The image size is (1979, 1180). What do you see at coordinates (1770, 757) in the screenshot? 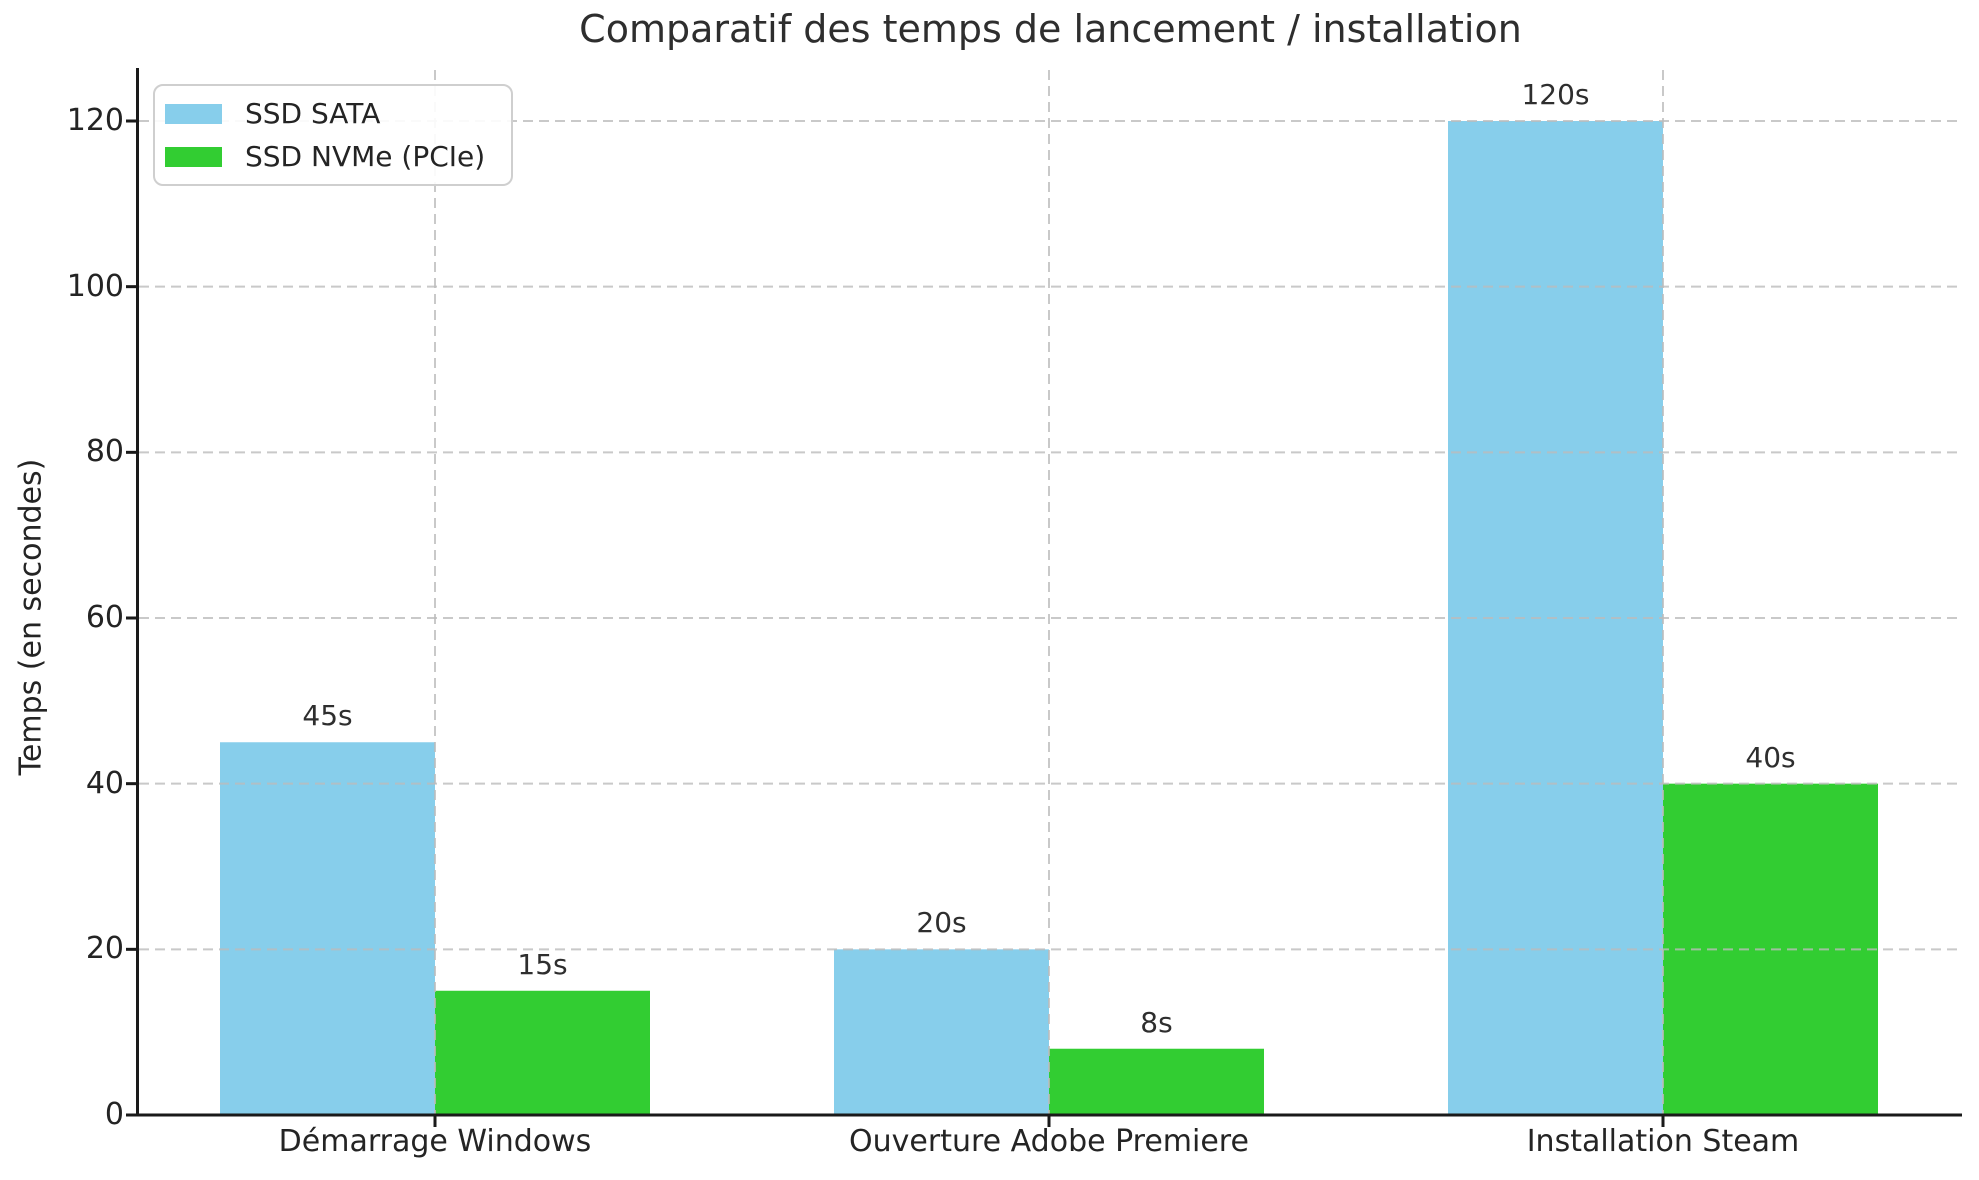
I see `bar-value-label-series1-cat2: 40s` at bounding box center [1770, 757].